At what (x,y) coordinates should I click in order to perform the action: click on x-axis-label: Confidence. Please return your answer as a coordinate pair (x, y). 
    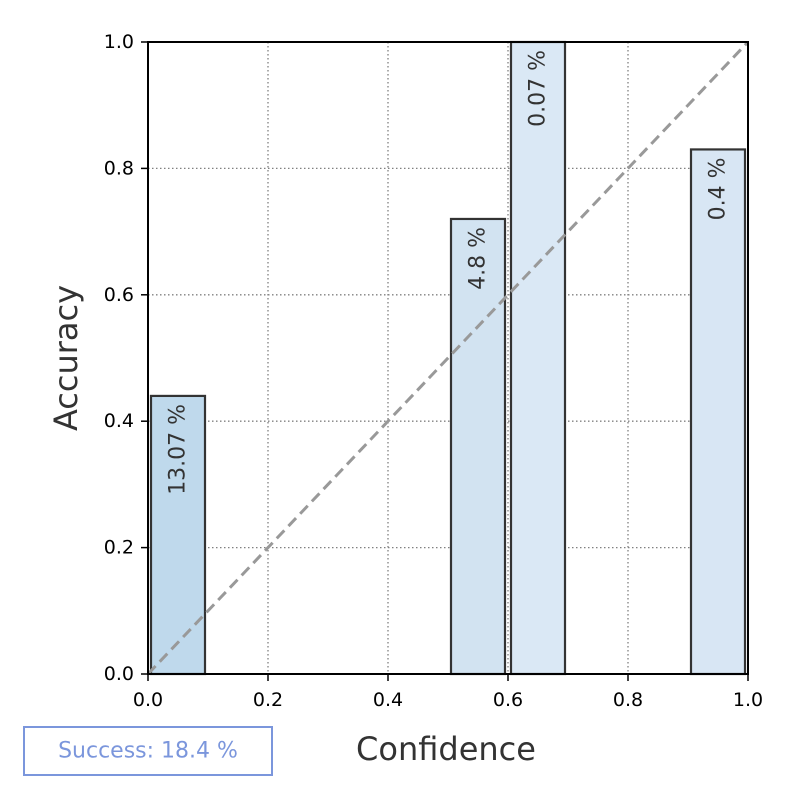
    Looking at the image, I should click on (446, 749).